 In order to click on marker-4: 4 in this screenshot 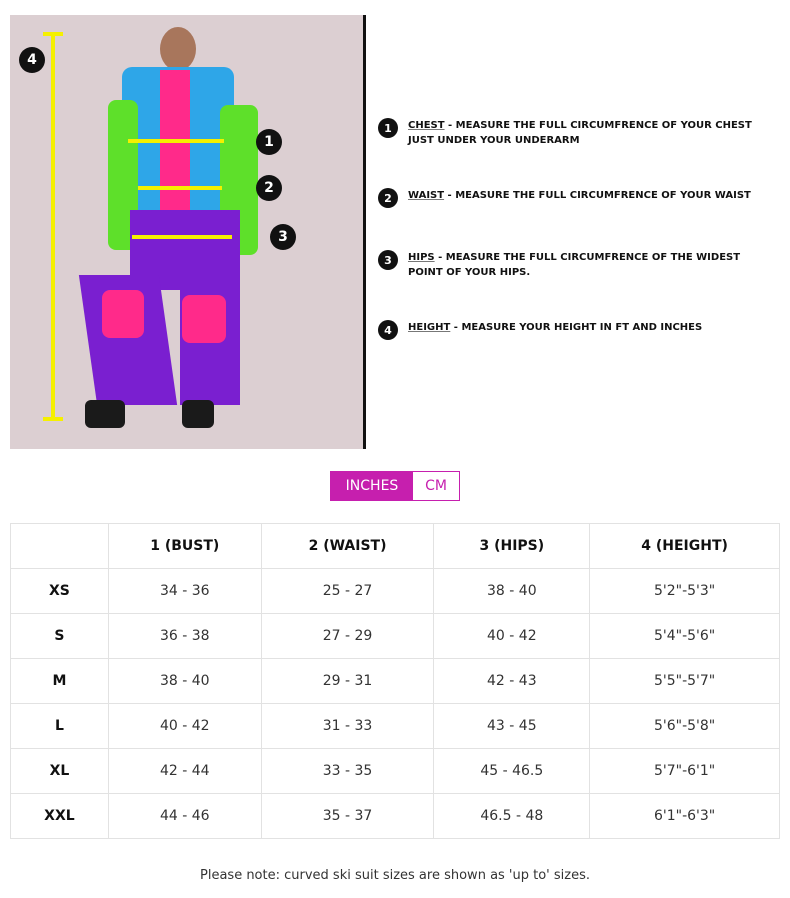, I will do `click(32, 60)`.